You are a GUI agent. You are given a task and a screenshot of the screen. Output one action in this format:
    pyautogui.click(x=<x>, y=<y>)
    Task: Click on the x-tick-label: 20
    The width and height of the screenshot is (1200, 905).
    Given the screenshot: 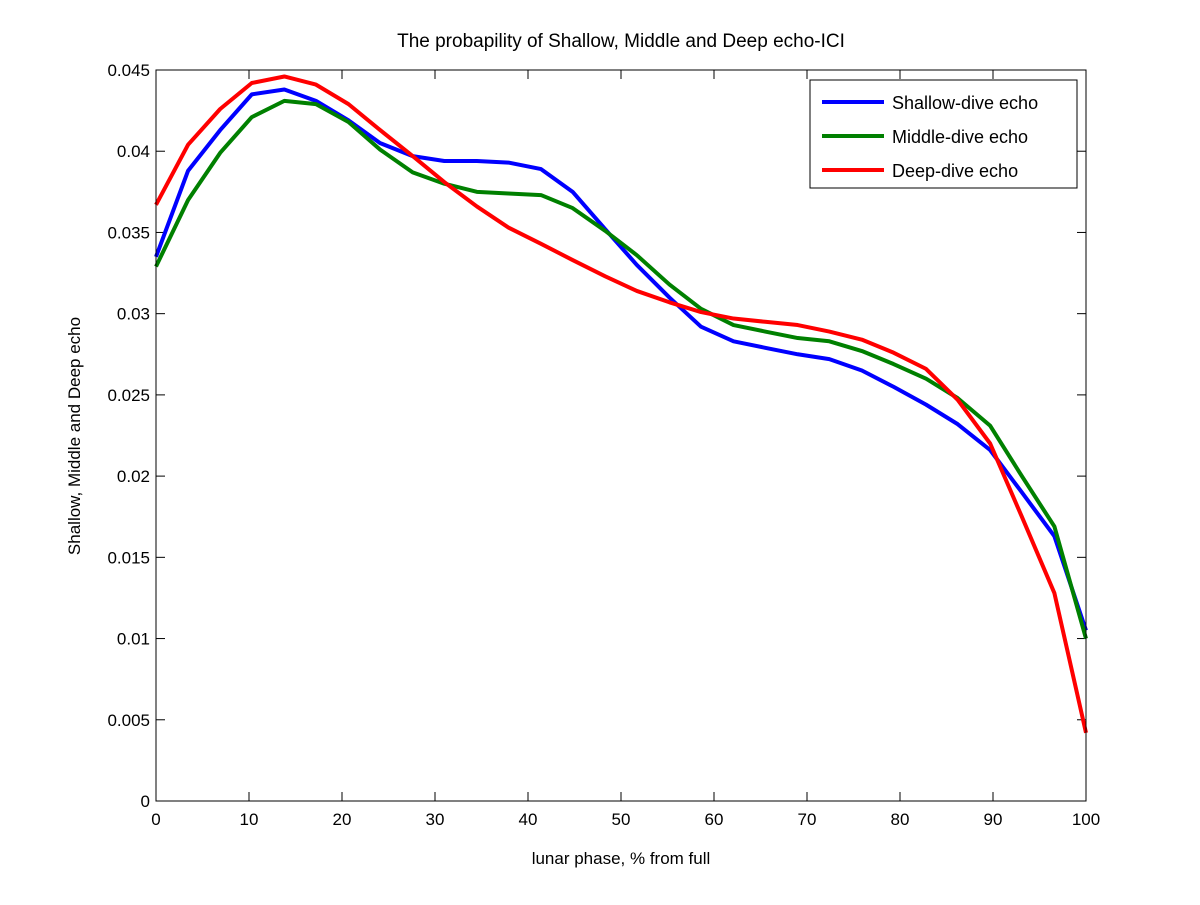 What is the action you would take?
    pyautogui.click(x=342, y=819)
    